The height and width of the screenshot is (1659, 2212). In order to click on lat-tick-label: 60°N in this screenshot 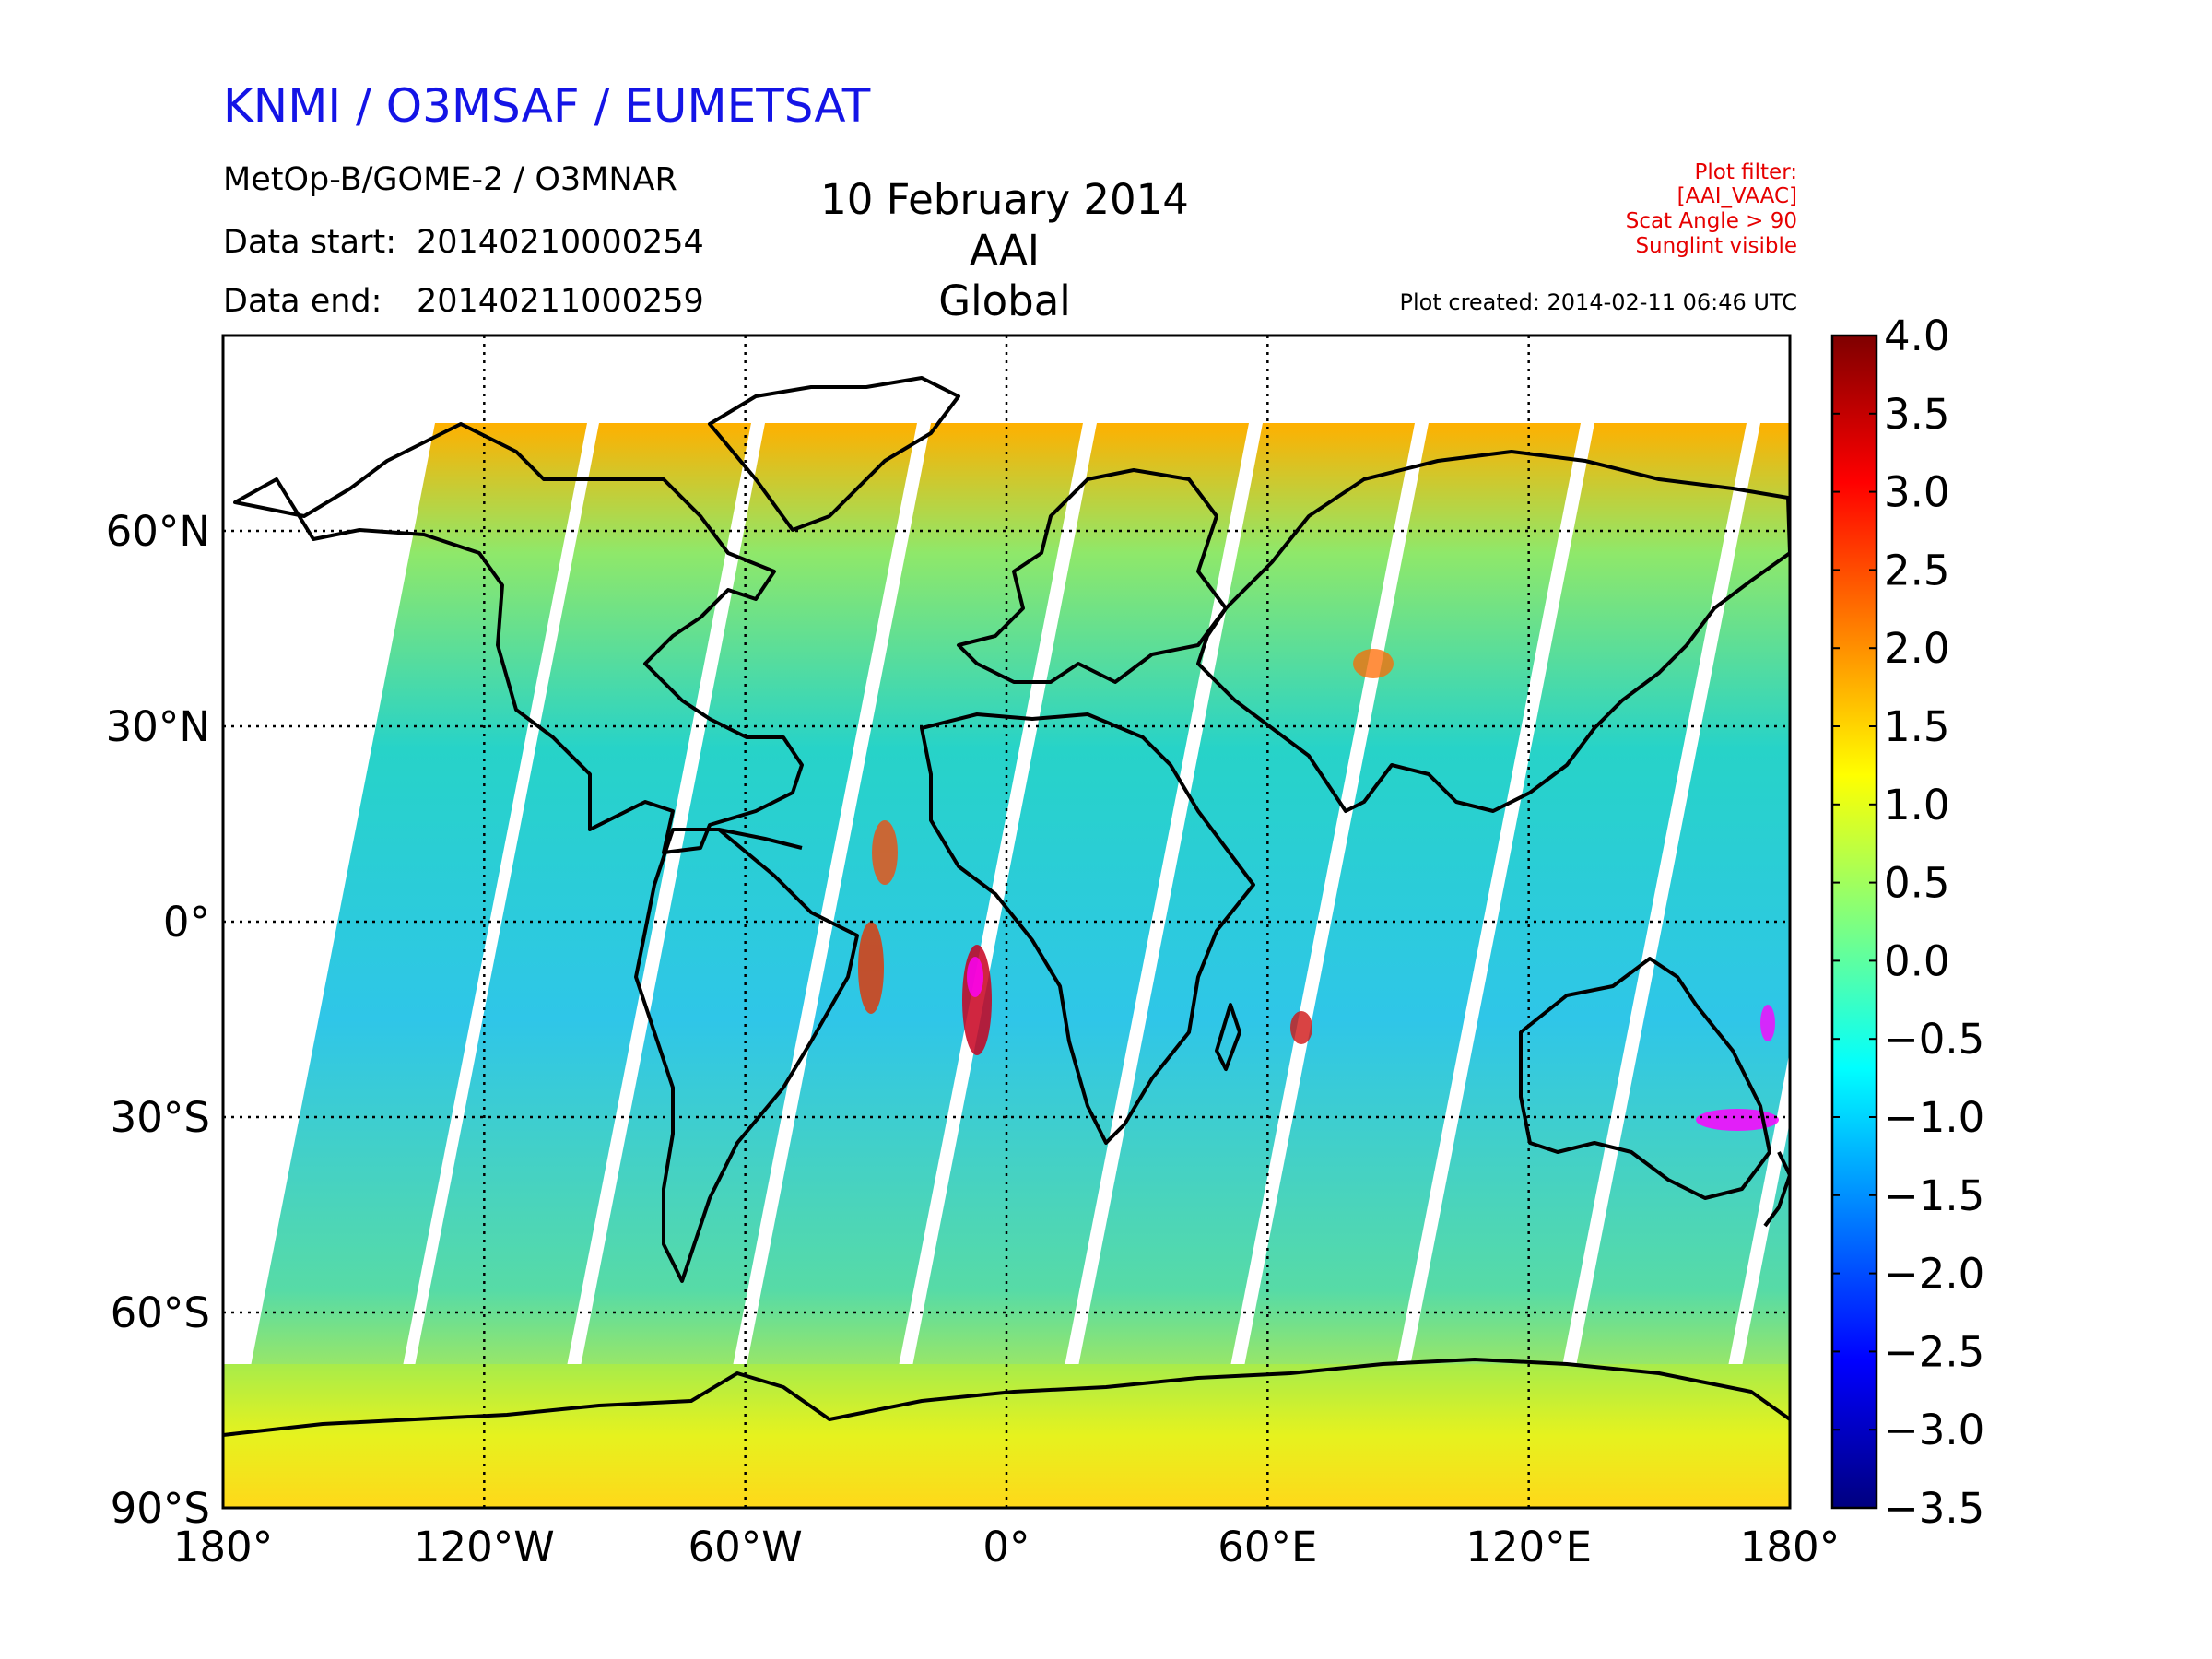, I will do `click(158, 531)`.